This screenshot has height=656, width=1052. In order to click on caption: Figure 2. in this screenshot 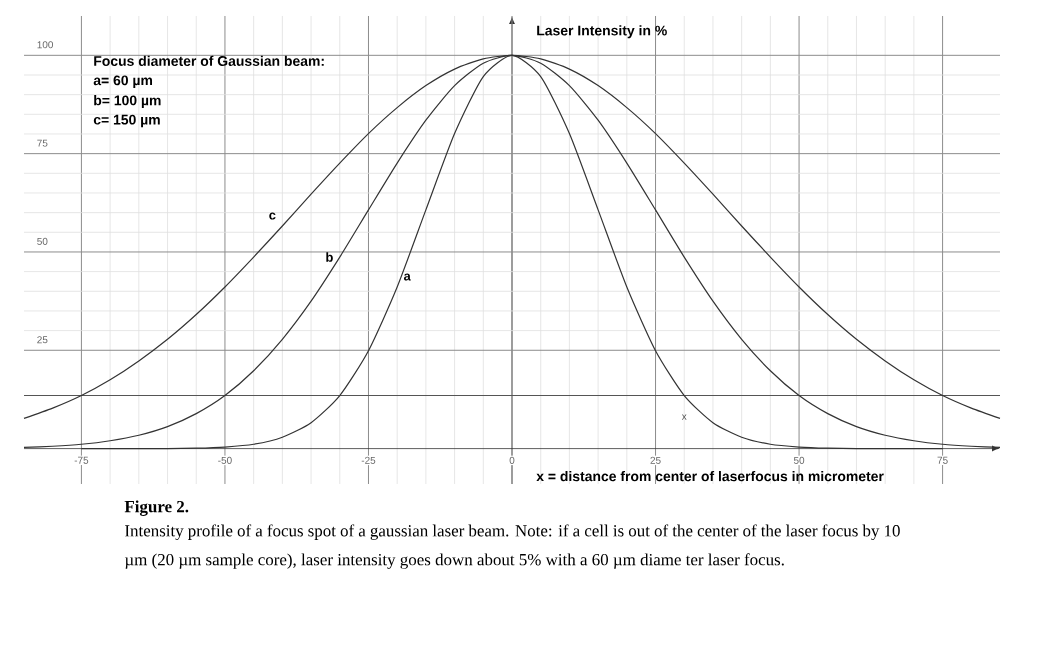, I will do `click(156, 508)`.